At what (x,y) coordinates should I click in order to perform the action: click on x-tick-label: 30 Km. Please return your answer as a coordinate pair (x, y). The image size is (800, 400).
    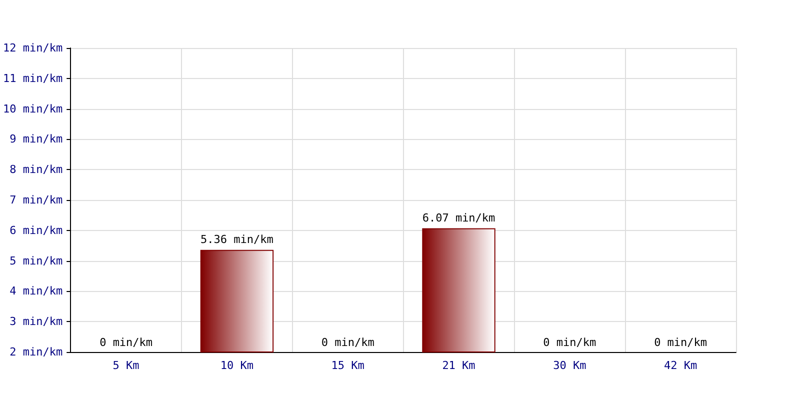
    Looking at the image, I should click on (570, 365).